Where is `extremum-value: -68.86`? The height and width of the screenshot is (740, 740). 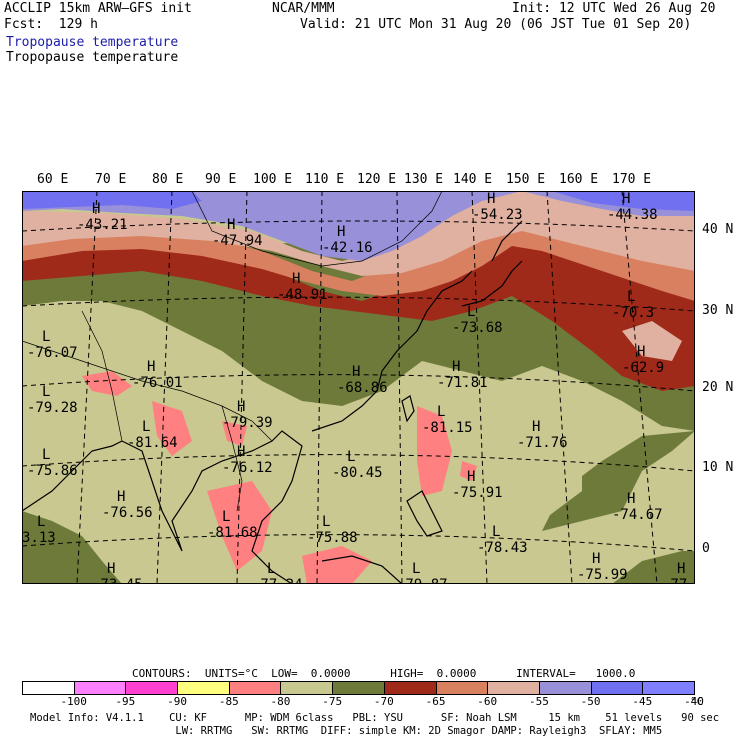
extremum-value: -68.86 is located at coordinates (362, 388).